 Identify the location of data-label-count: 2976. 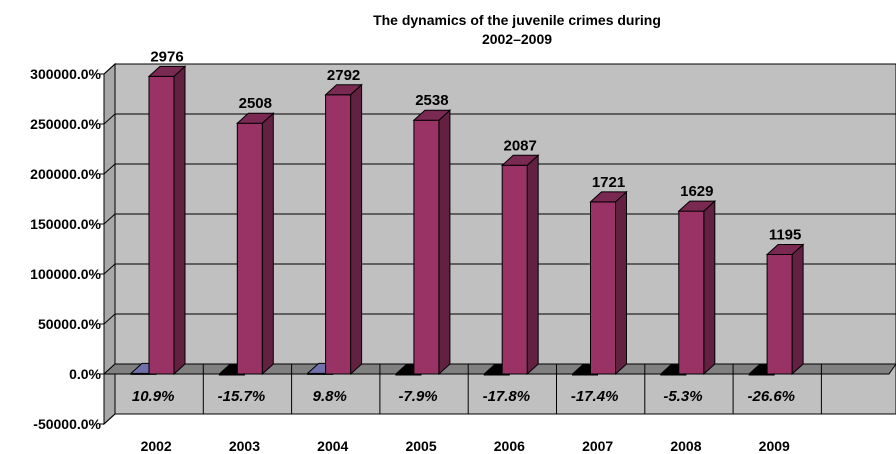
(166, 56).